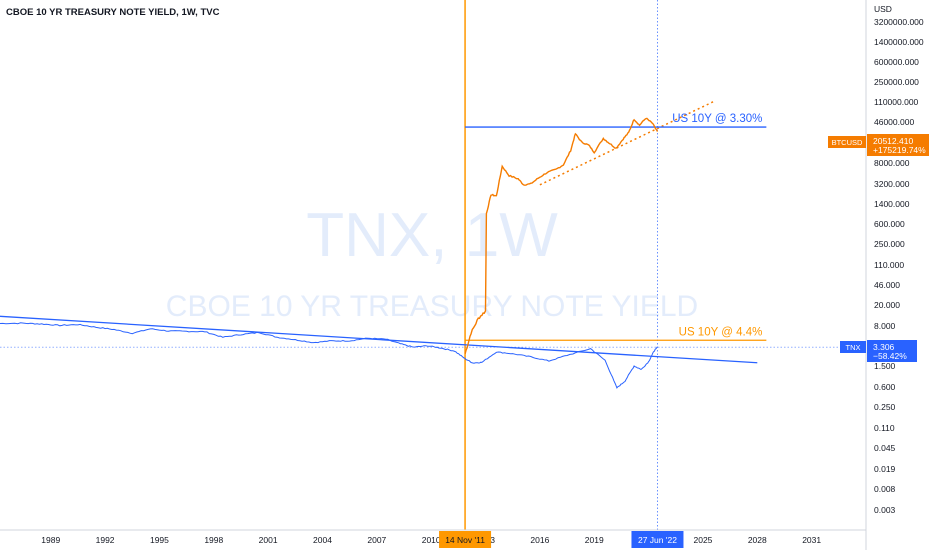 The width and height of the screenshot is (932, 550). What do you see at coordinates (899, 42) in the screenshot?
I see `y-tick-label: 1400000.000` at bounding box center [899, 42].